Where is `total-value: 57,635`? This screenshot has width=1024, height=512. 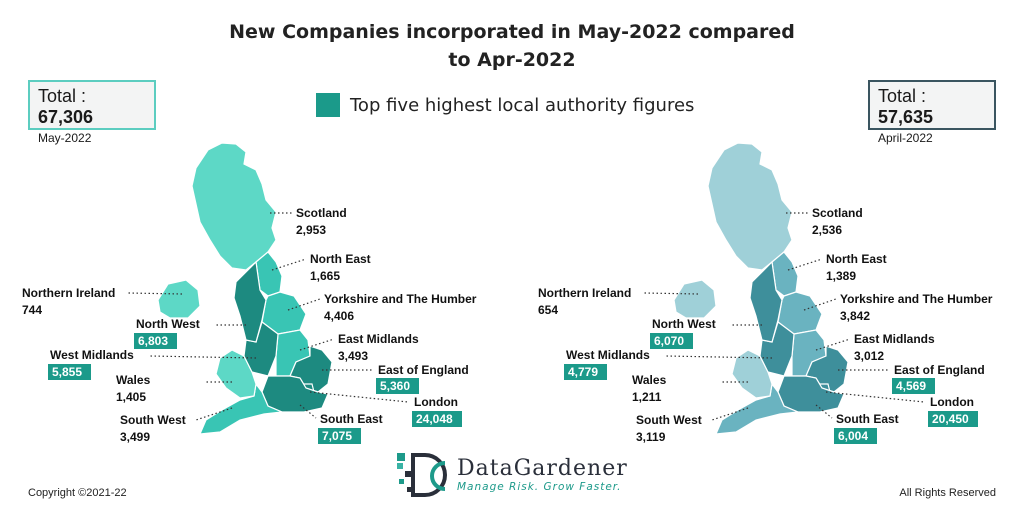 total-value: 57,635 is located at coordinates (906, 117).